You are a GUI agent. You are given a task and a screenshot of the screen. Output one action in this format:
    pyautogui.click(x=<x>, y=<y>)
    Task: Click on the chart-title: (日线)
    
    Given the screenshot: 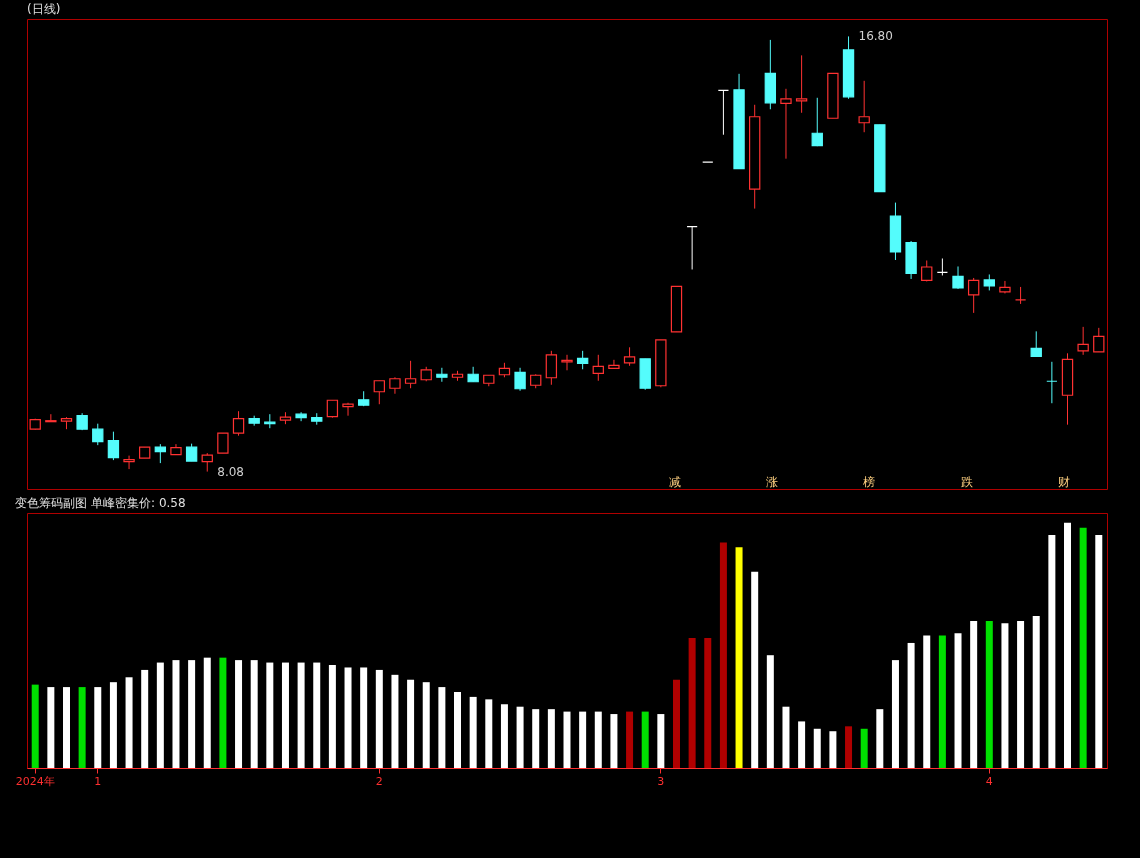 What is the action you would take?
    pyautogui.click(x=44, y=9)
    